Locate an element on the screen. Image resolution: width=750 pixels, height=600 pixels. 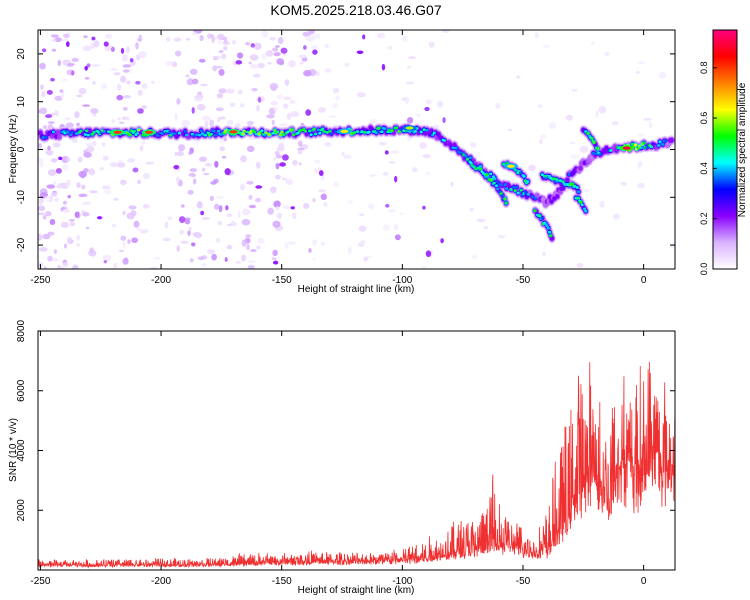
colorbar-tick-label: 0.6 is located at coordinates (704, 118).